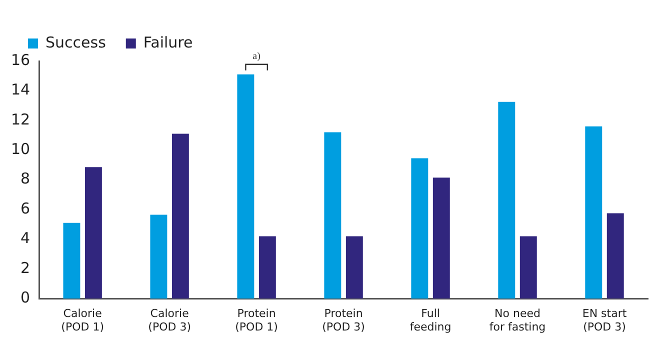 This screenshot has width=664, height=345. Describe the element at coordinates (25, 297) in the screenshot. I see `y-tick-label: 0` at that location.